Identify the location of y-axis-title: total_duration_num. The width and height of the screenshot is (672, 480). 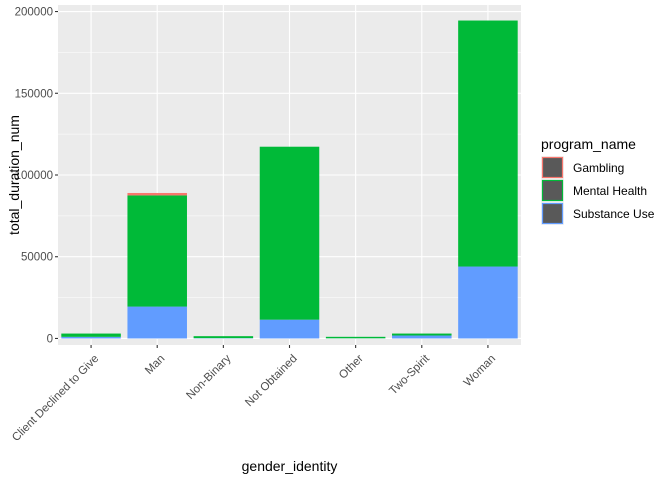
(14, 175).